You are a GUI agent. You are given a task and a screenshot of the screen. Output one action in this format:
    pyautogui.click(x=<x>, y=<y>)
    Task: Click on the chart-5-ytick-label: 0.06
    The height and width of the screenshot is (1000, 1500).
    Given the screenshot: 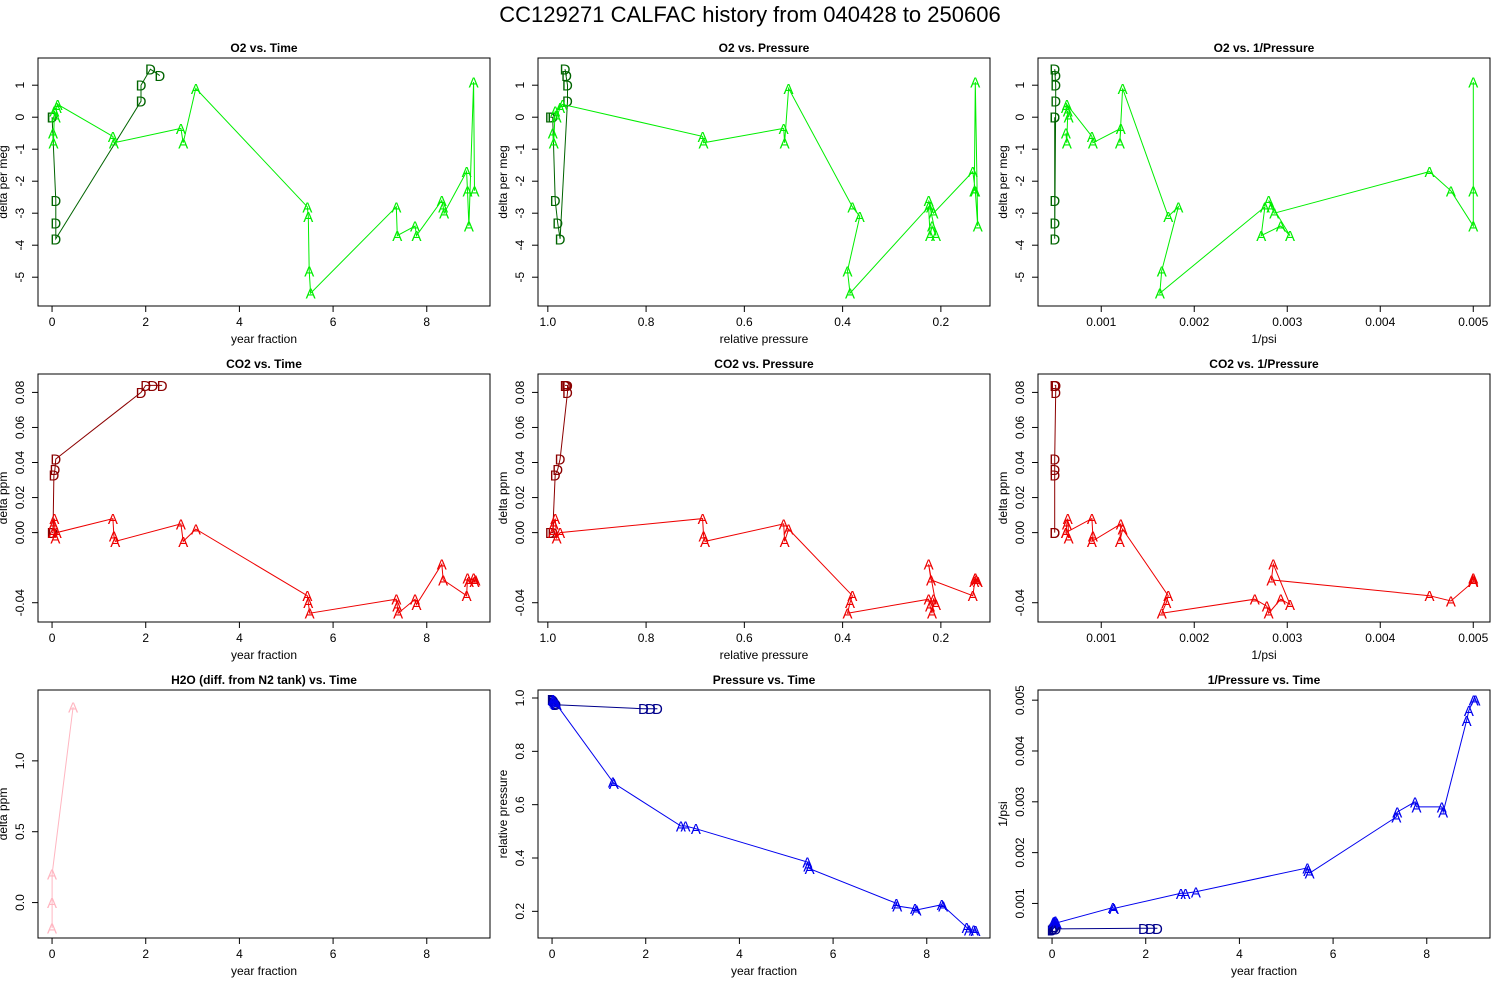 What is the action you would take?
    pyautogui.click(x=520, y=427)
    